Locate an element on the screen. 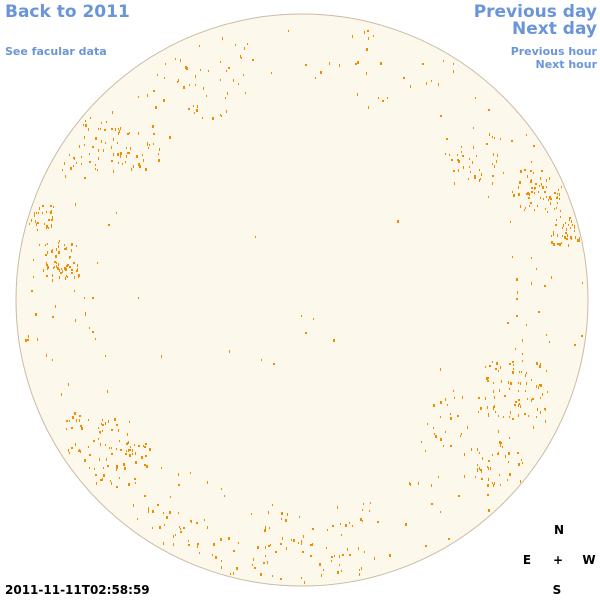 The image size is (600, 600). compass-east-label: E is located at coordinates (527, 560).